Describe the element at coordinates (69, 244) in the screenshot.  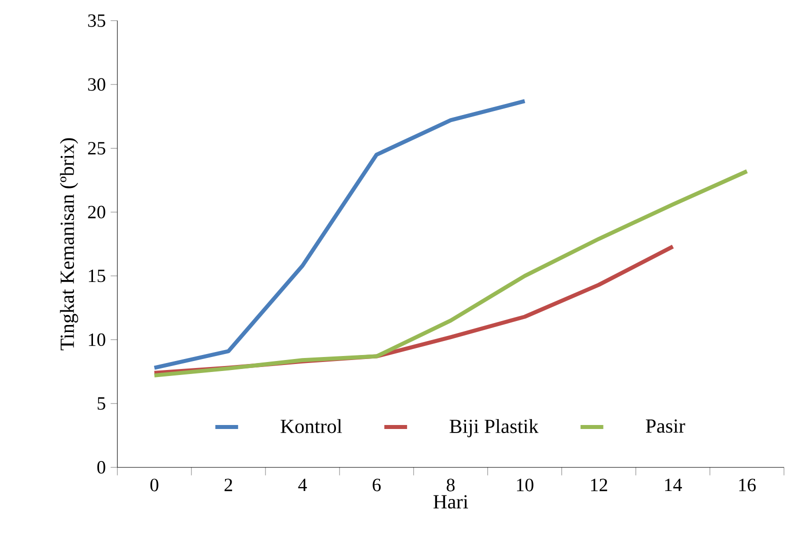
I see `y-axis-title: Tingkat Kemanisan (ºbrix)` at that location.